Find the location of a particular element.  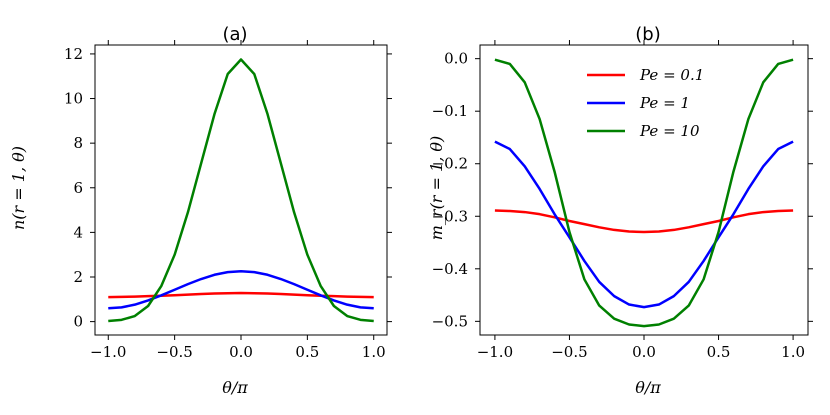

xtick-label-a-0: −1.0 is located at coordinates (108, 352).